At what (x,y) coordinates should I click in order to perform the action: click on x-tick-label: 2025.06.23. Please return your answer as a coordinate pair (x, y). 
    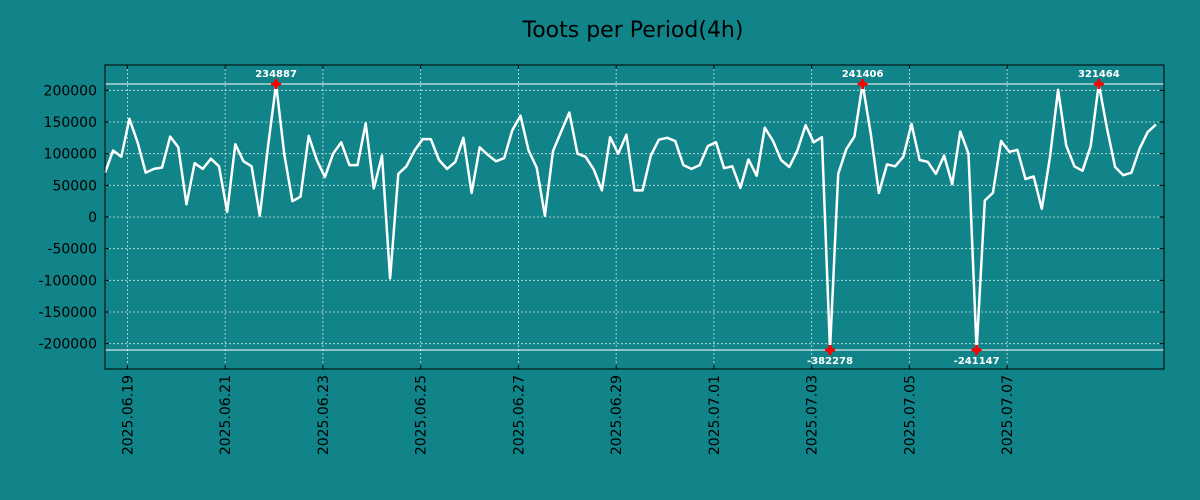
    Looking at the image, I should click on (324, 415).